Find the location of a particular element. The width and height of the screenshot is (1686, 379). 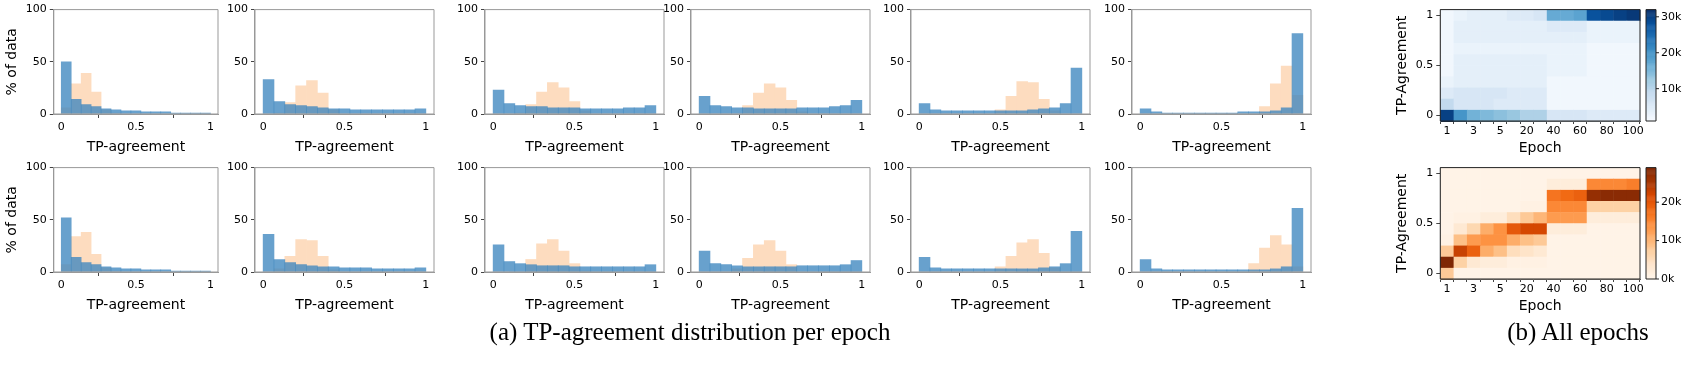

color-bar-label: 30k is located at coordinates (1671, 16).